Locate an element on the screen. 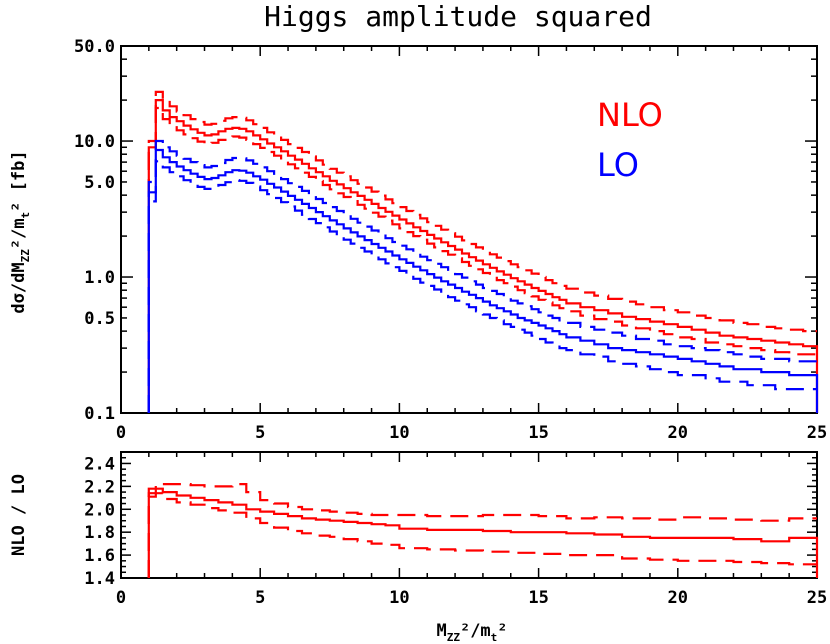  y-tick-label: 10.0 is located at coordinates (94, 142).